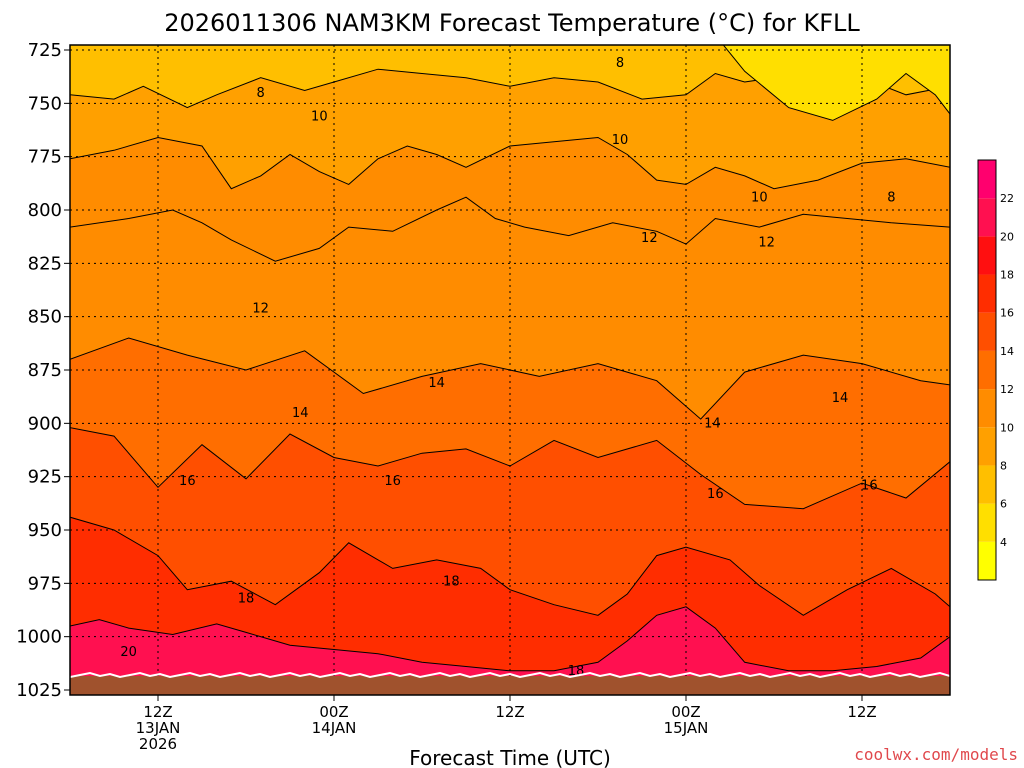 The width and height of the screenshot is (1024, 768). What do you see at coordinates (1007, 198) in the screenshot?
I see `colorbar-label: 22` at bounding box center [1007, 198].